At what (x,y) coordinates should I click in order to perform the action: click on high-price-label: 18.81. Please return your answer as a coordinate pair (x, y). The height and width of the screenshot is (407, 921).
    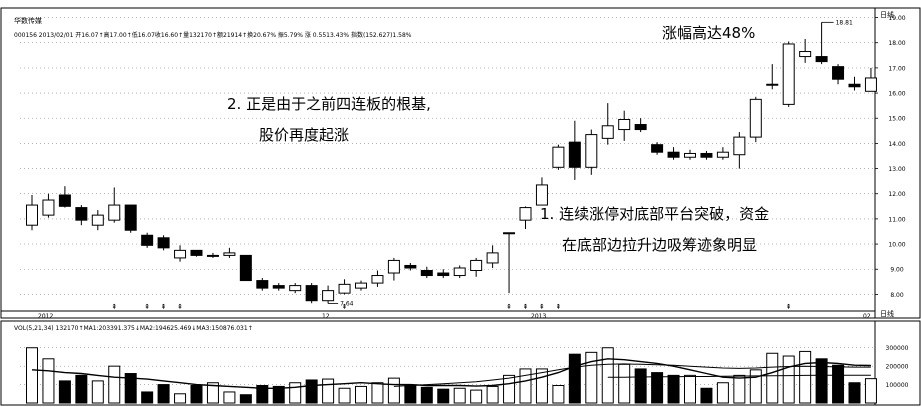
    Looking at the image, I should click on (844, 22).